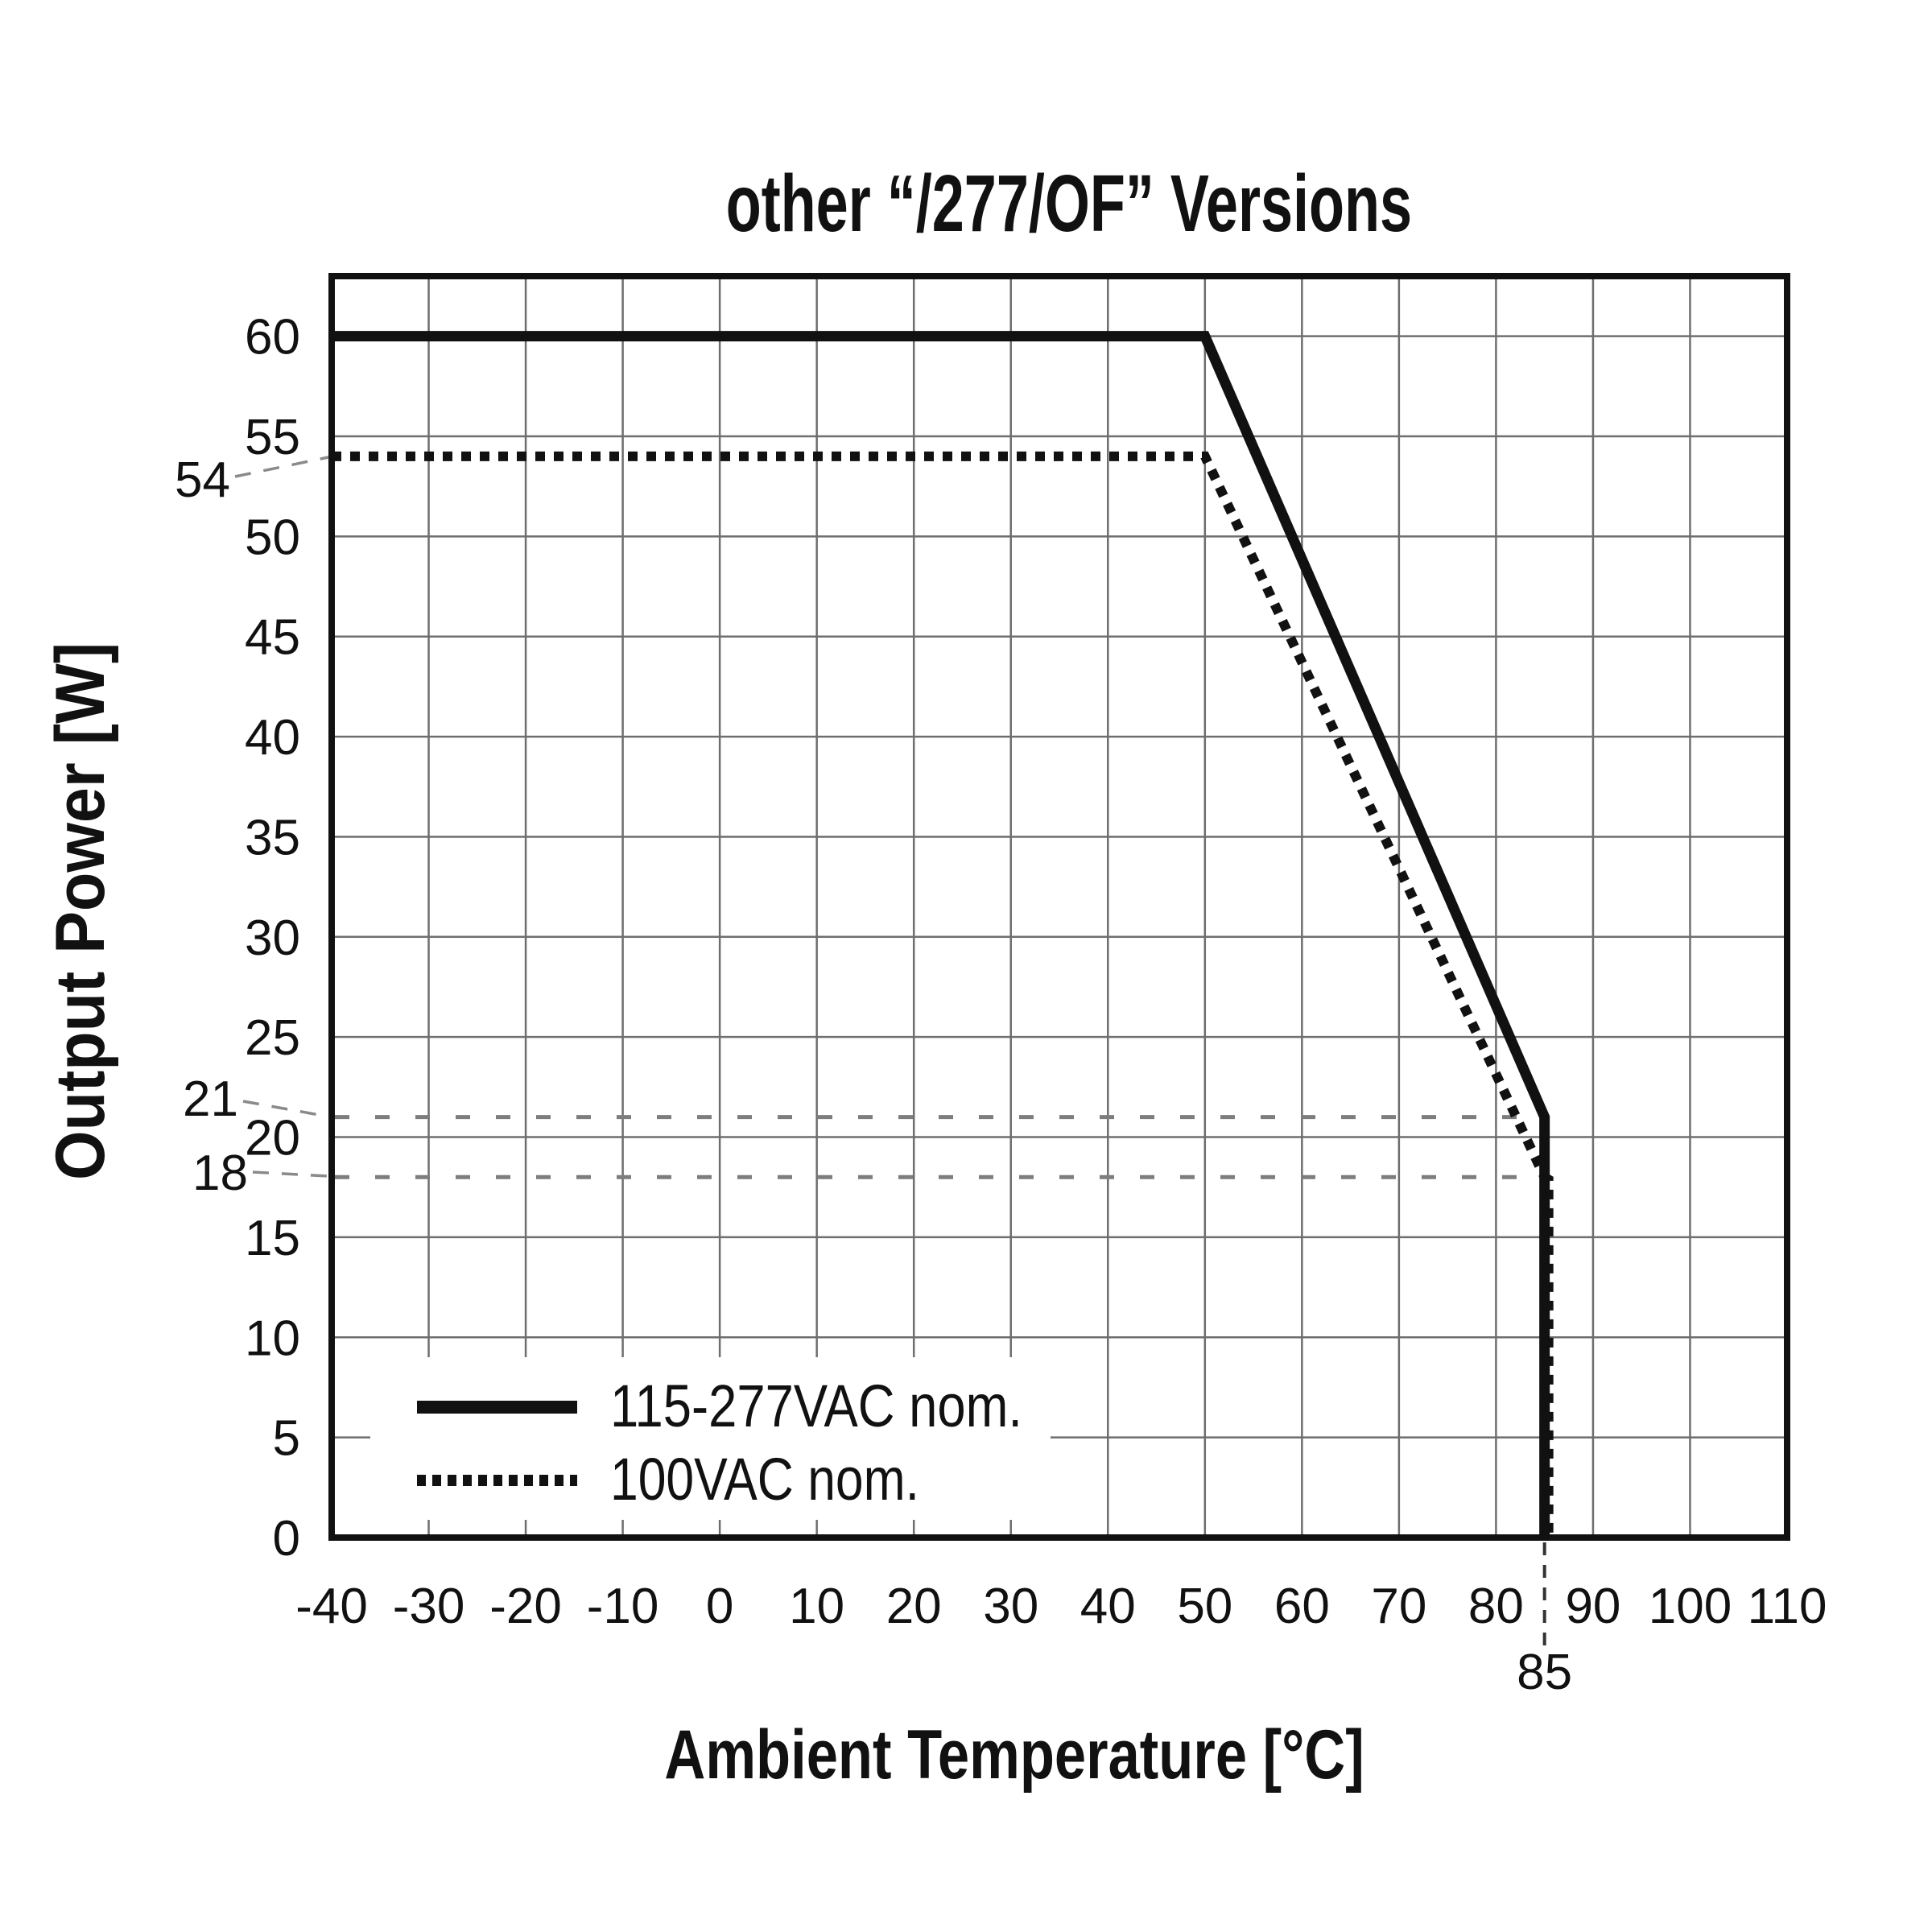 This screenshot has width=1932, height=1932. What do you see at coordinates (211, 1099) in the screenshot?
I see `y-marker-label-21: 21` at bounding box center [211, 1099].